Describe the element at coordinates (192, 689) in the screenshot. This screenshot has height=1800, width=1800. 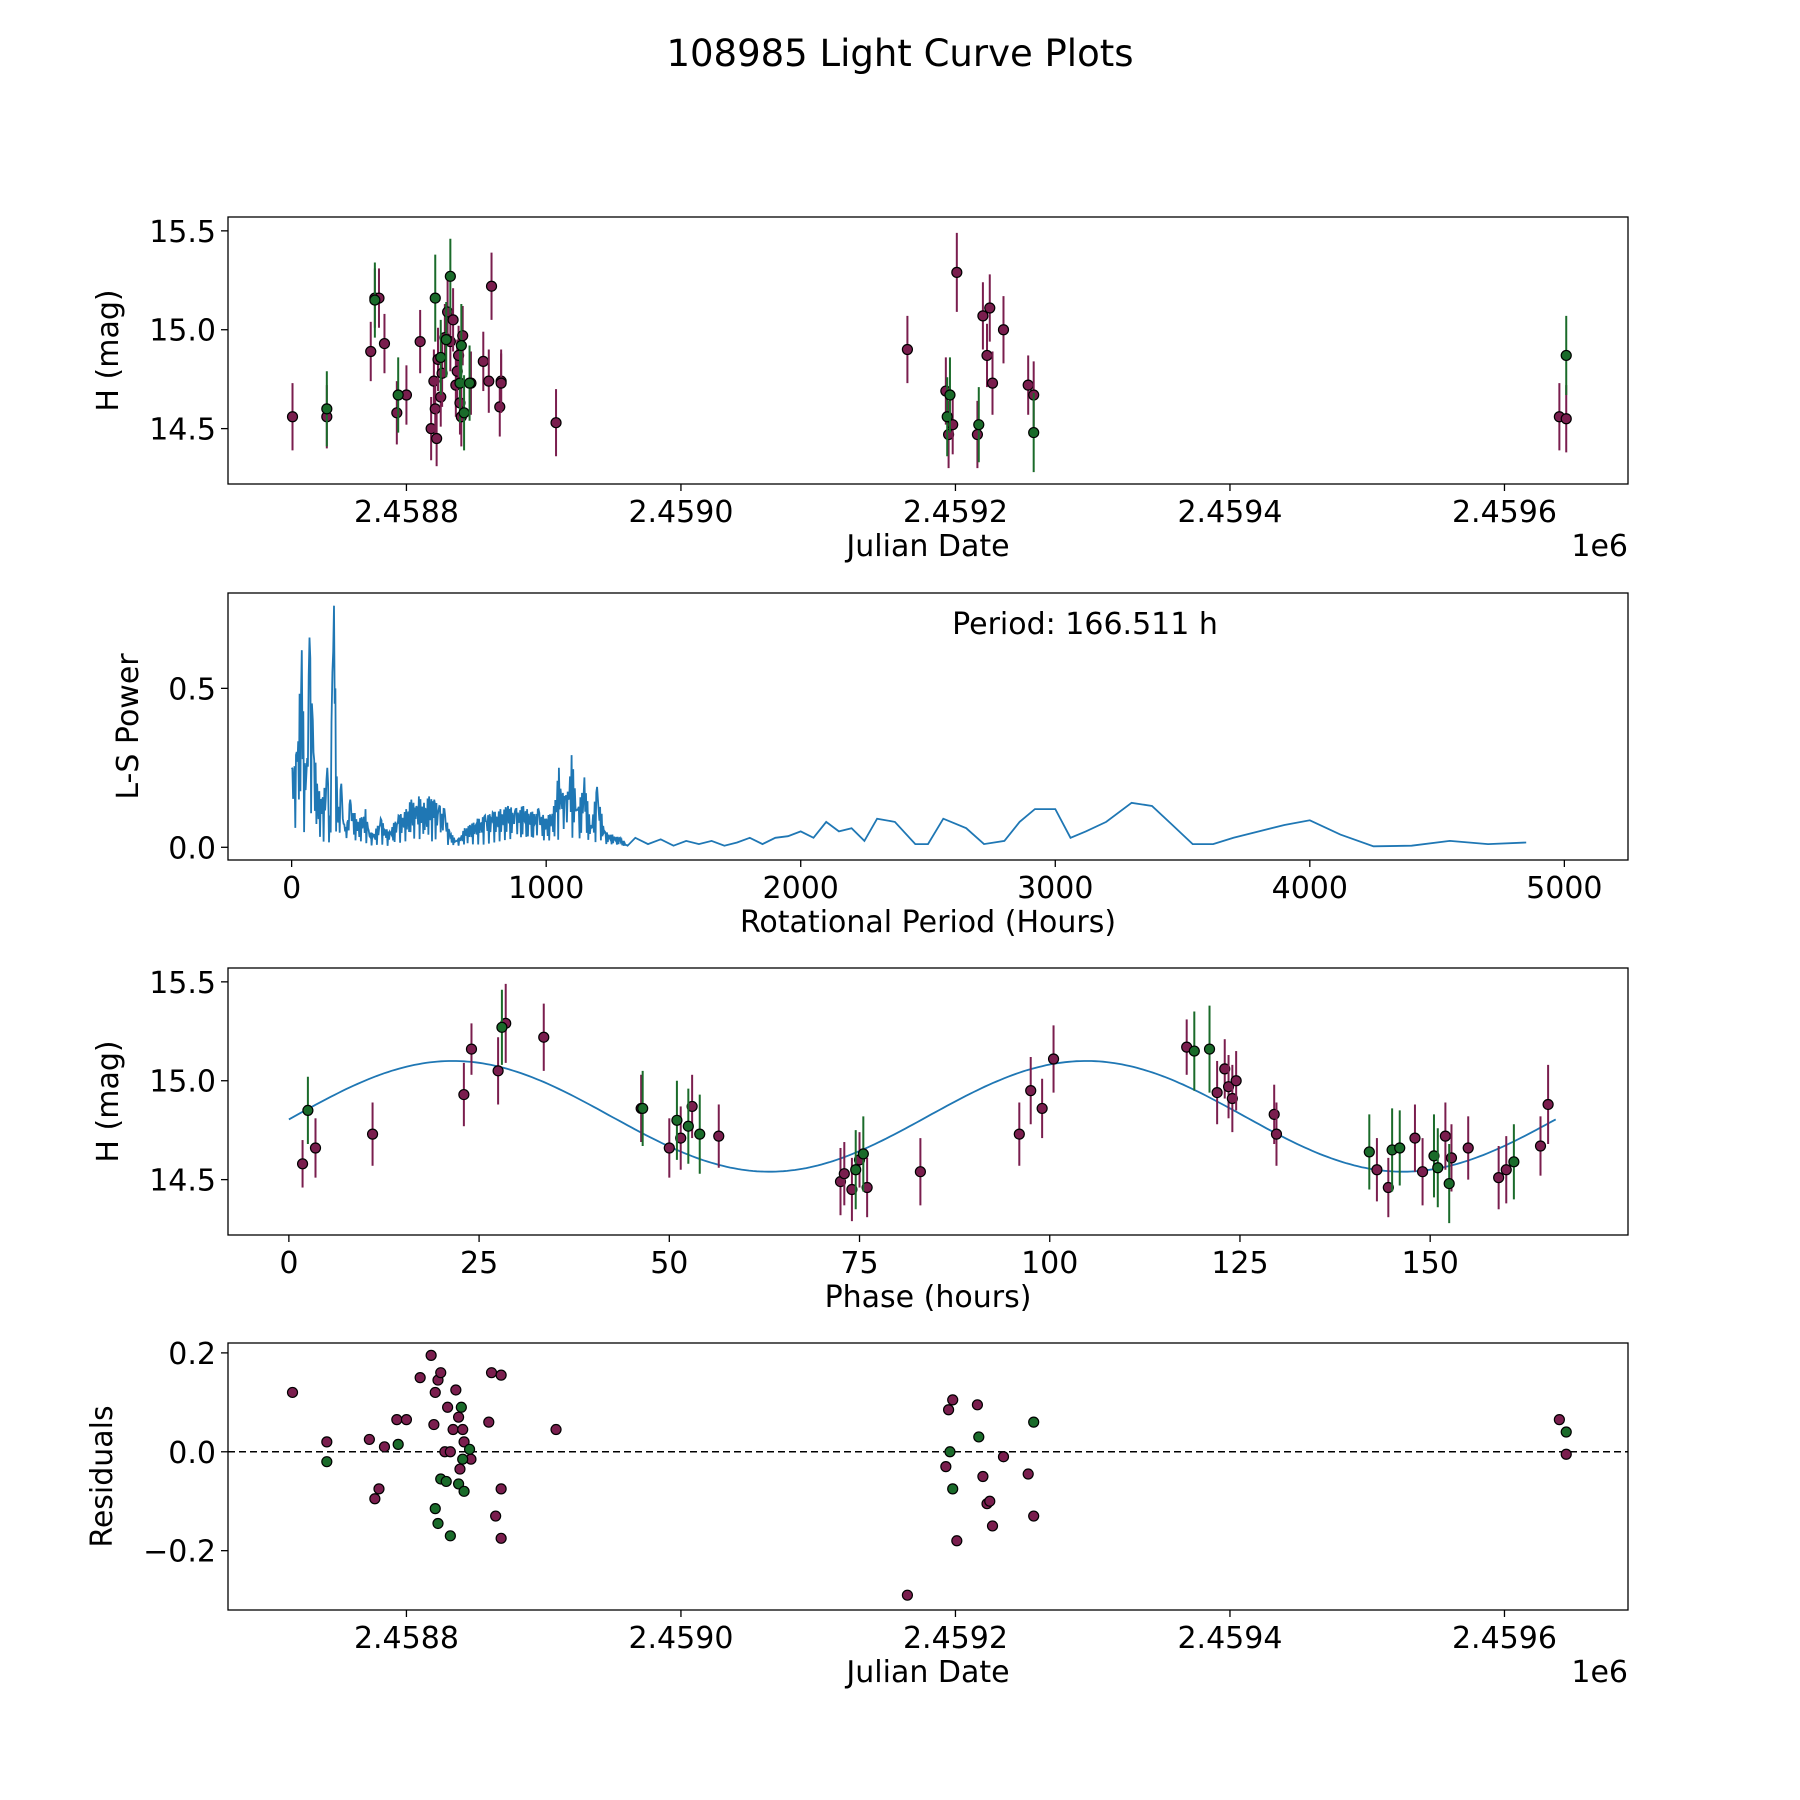
I see `y-tick-label: 0.5` at that location.